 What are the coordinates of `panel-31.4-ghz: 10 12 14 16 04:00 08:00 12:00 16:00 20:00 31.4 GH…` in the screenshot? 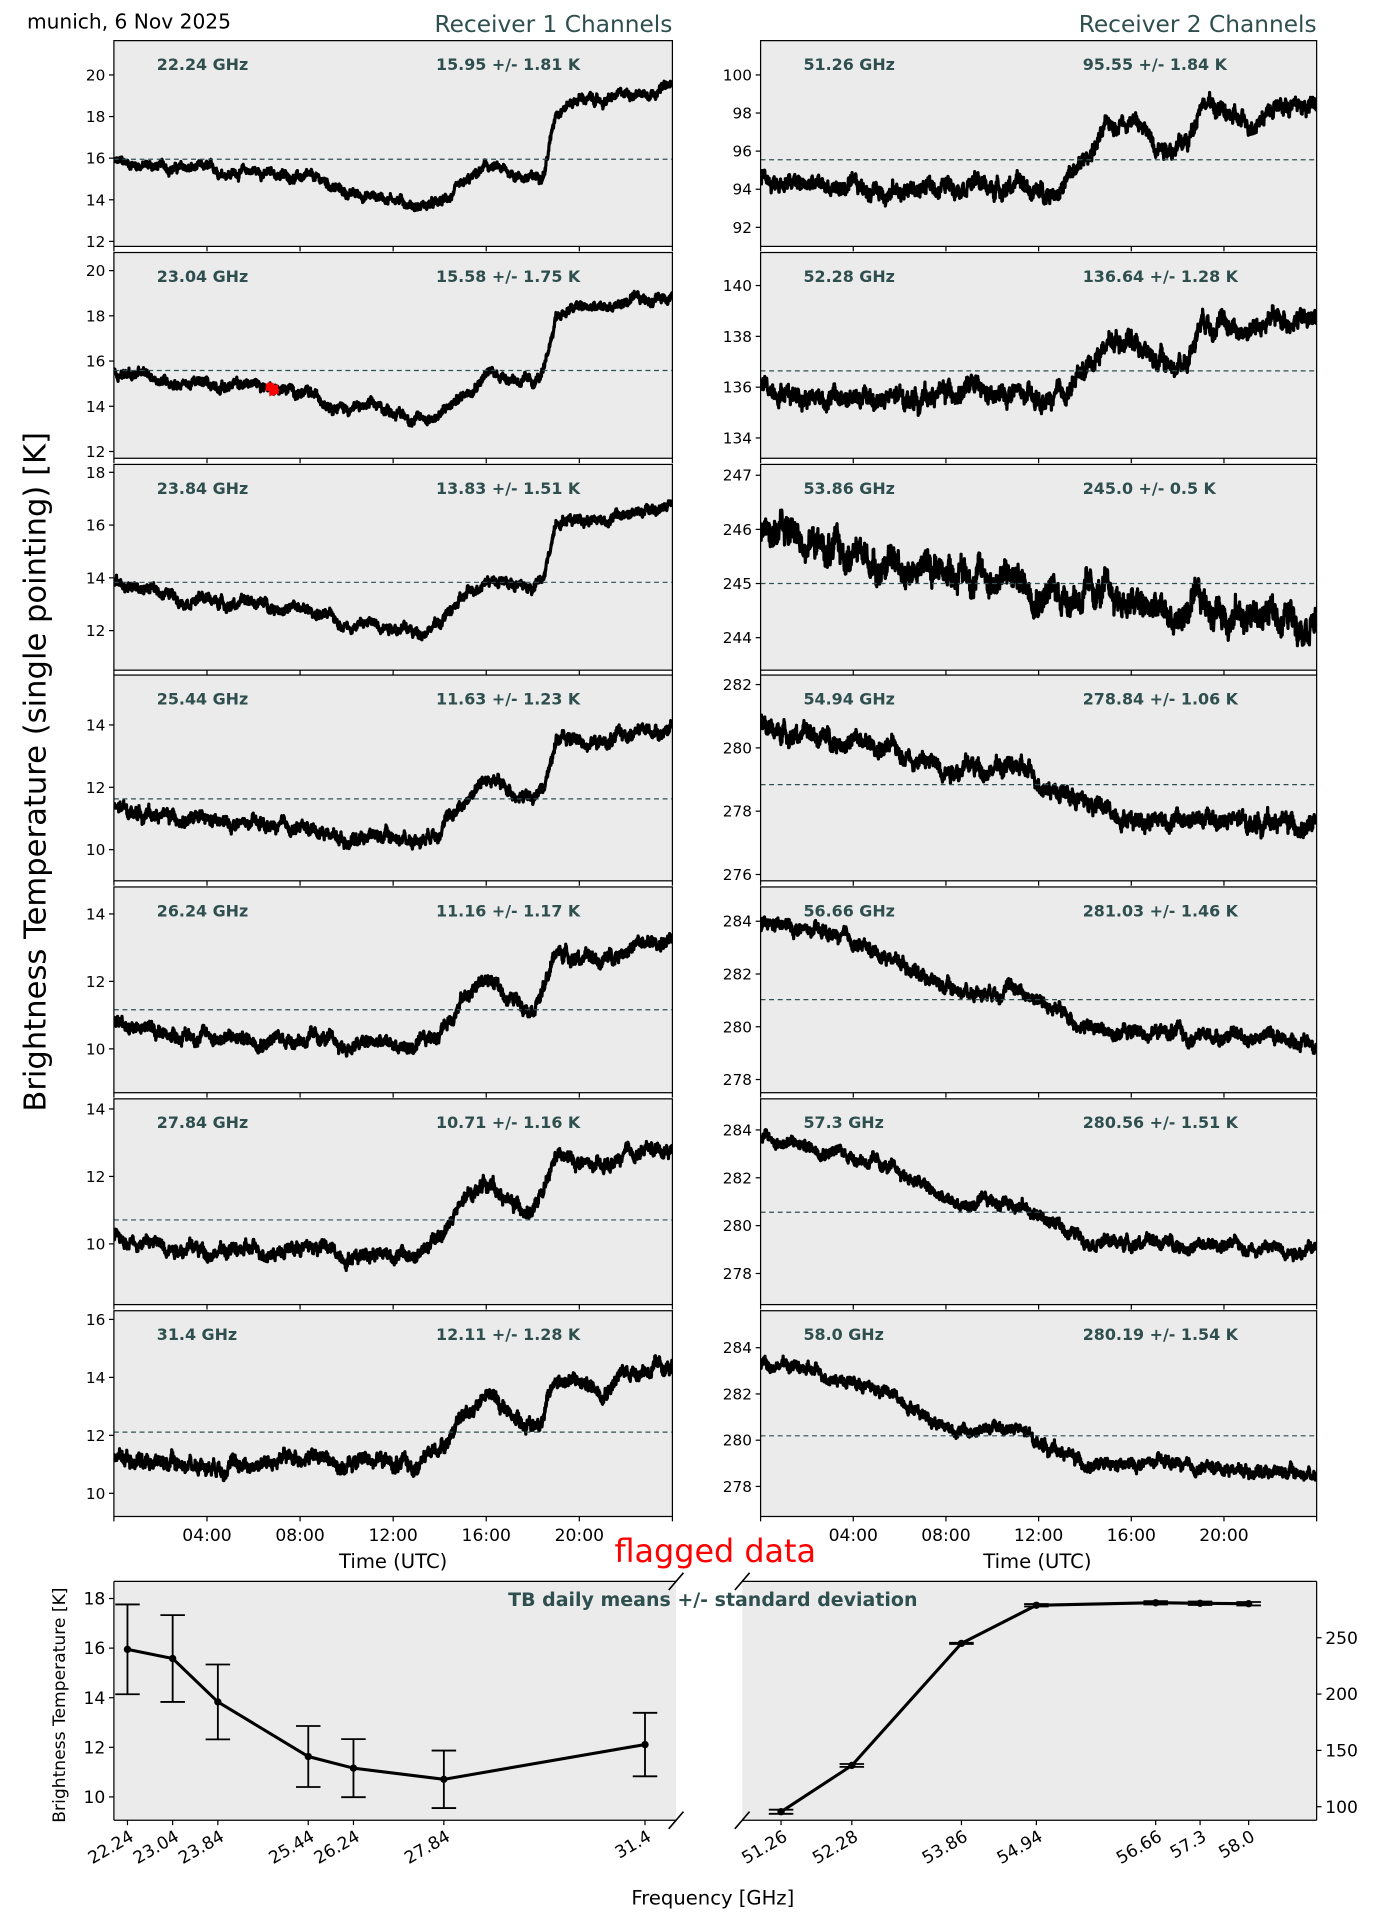 It's located at (380, 1428).